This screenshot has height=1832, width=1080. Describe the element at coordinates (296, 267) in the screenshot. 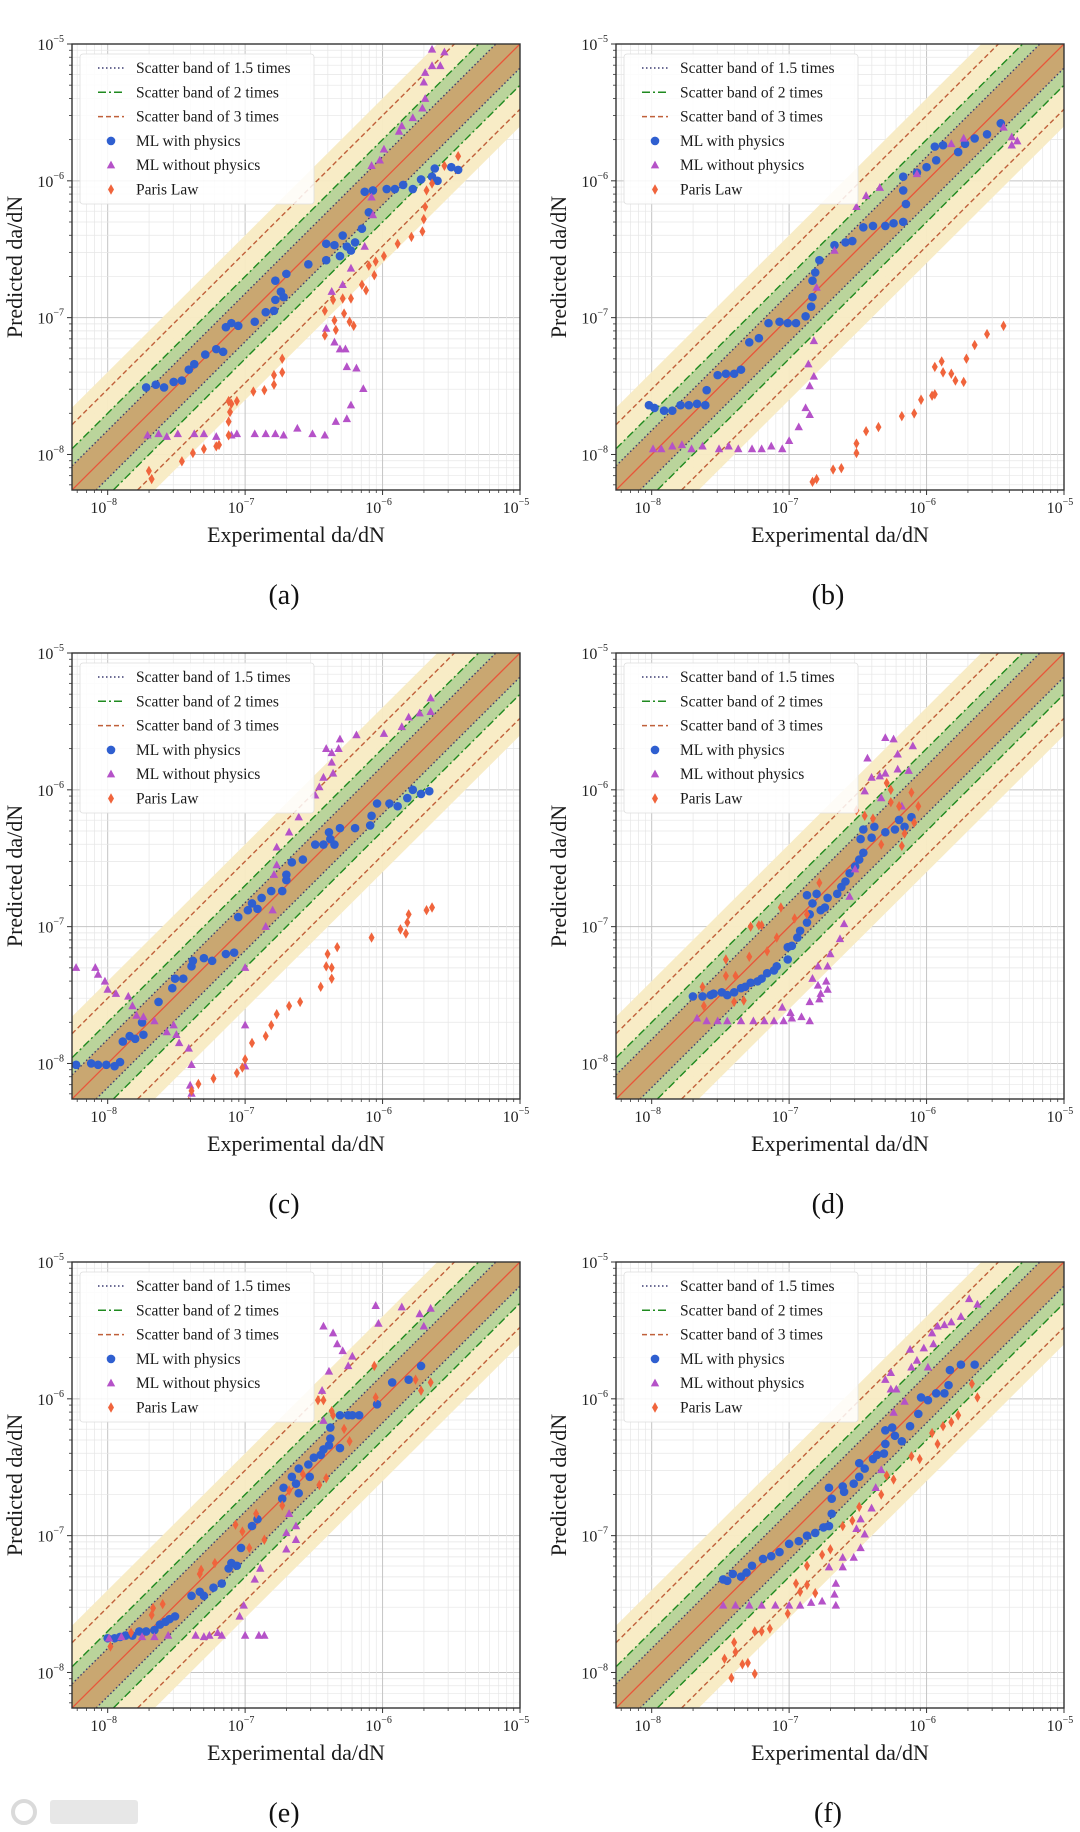

I see `plot-area` at that location.